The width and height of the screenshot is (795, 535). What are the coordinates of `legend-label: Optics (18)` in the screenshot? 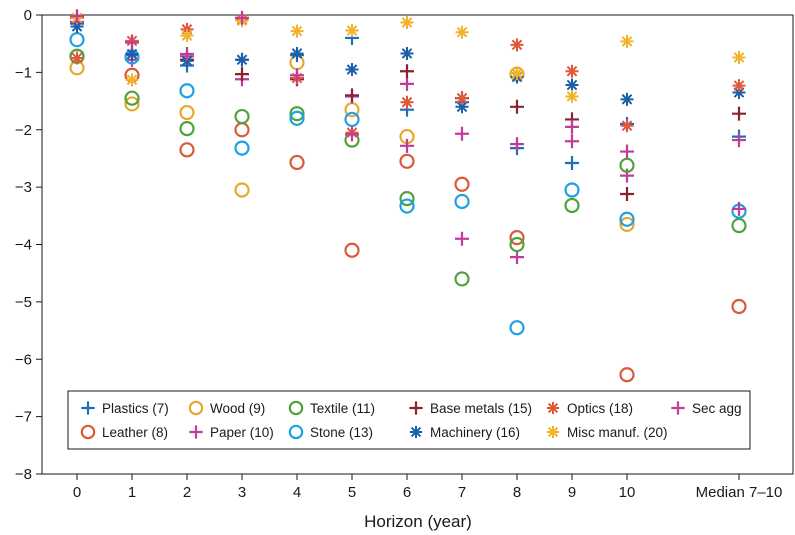 It's located at (600, 408).